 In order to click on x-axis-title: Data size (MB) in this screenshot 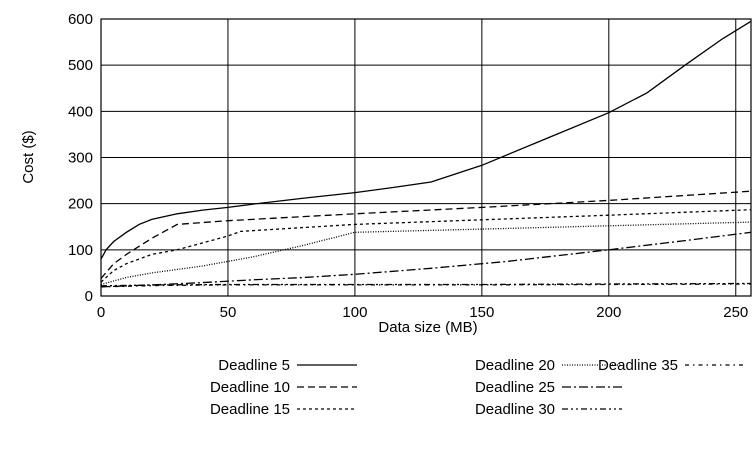, I will do `click(427, 327)`.